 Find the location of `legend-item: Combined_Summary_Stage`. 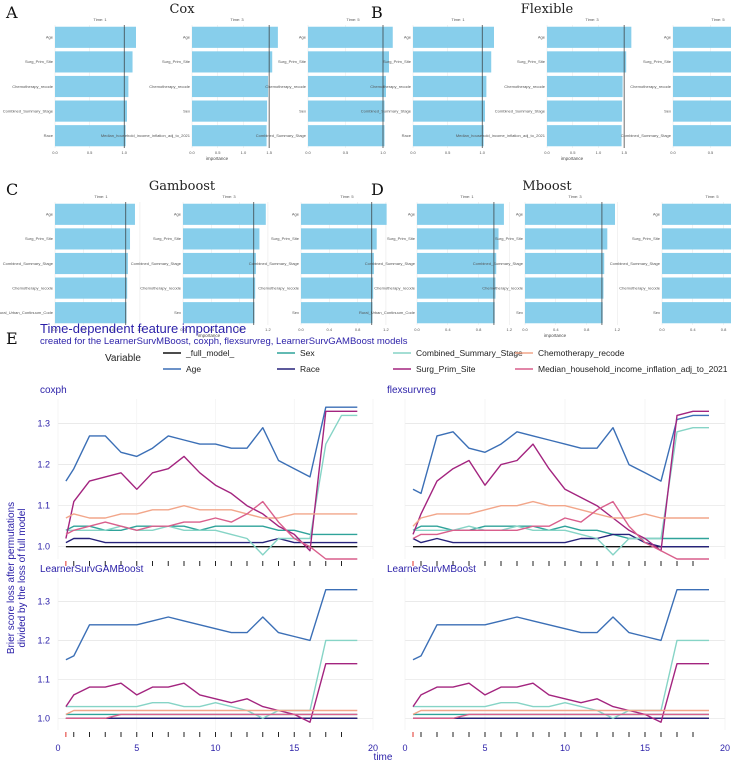

legend-item: Combined_Summary_Stage is located at coordinates (458, 353).